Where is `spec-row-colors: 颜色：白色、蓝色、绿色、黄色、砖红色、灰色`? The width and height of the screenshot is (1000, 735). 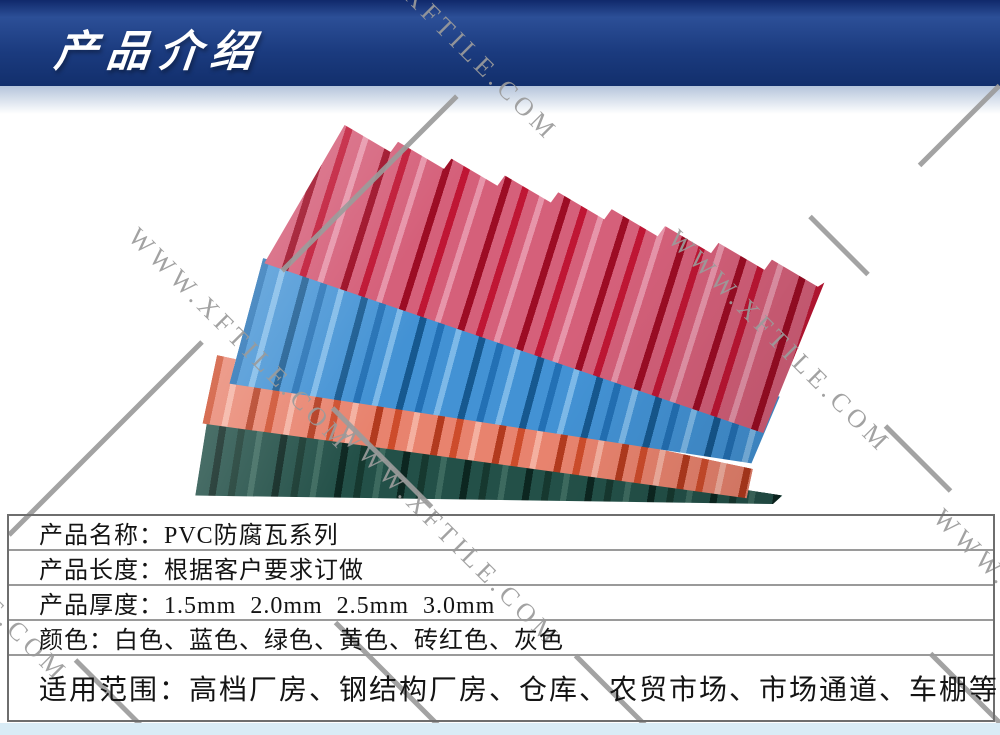
spec-row-colors: 颜色：白色、蓝色、绿色、黄色、砖红色、灰色 is located at coordinates (501, 636).